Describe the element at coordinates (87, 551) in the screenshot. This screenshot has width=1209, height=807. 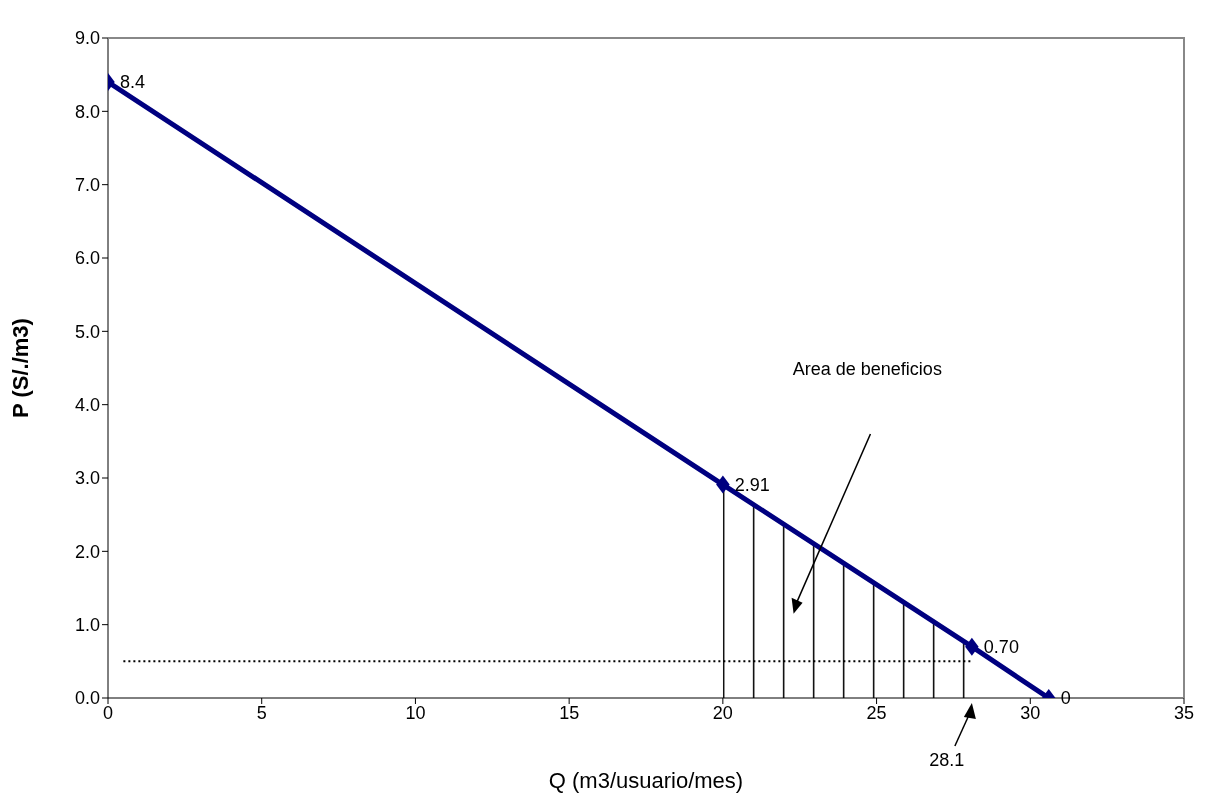
I see `y-tick-label: 2.0` at that location.